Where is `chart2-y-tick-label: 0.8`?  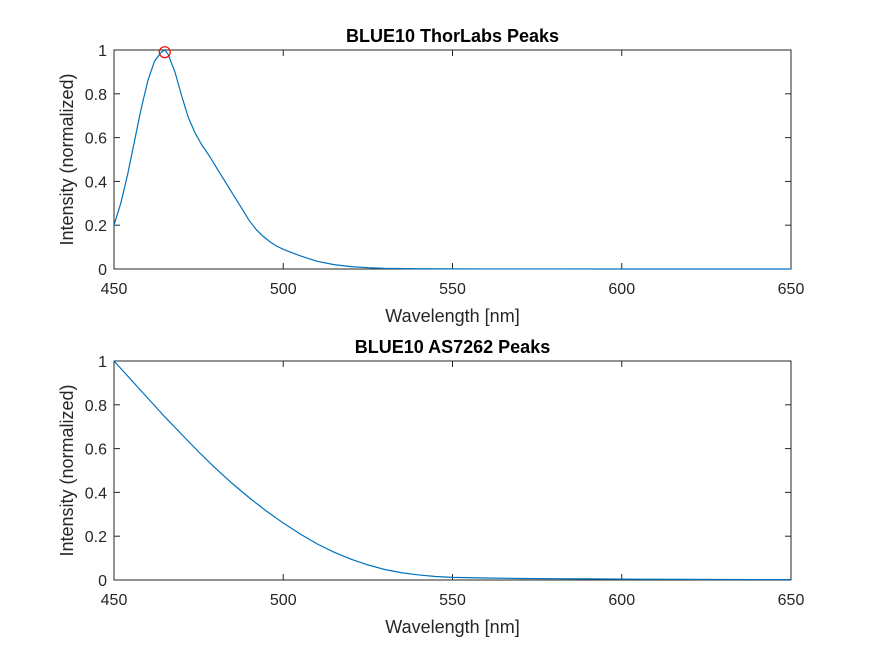
chart2-y-tick-label: 0.8 is located at coordinates (96, 406).